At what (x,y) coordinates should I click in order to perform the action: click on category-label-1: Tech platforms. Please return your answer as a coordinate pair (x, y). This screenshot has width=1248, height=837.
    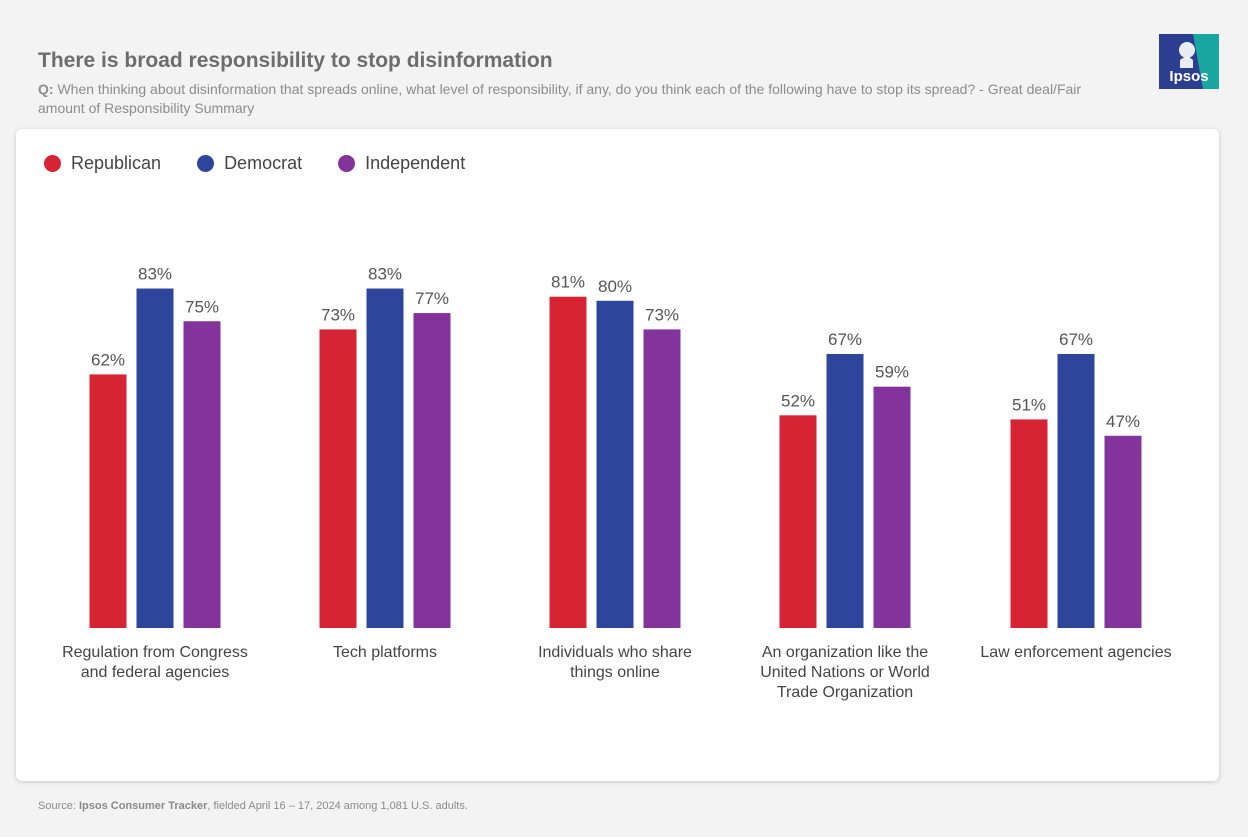
    Looking at the image, I should click on (385, 652).